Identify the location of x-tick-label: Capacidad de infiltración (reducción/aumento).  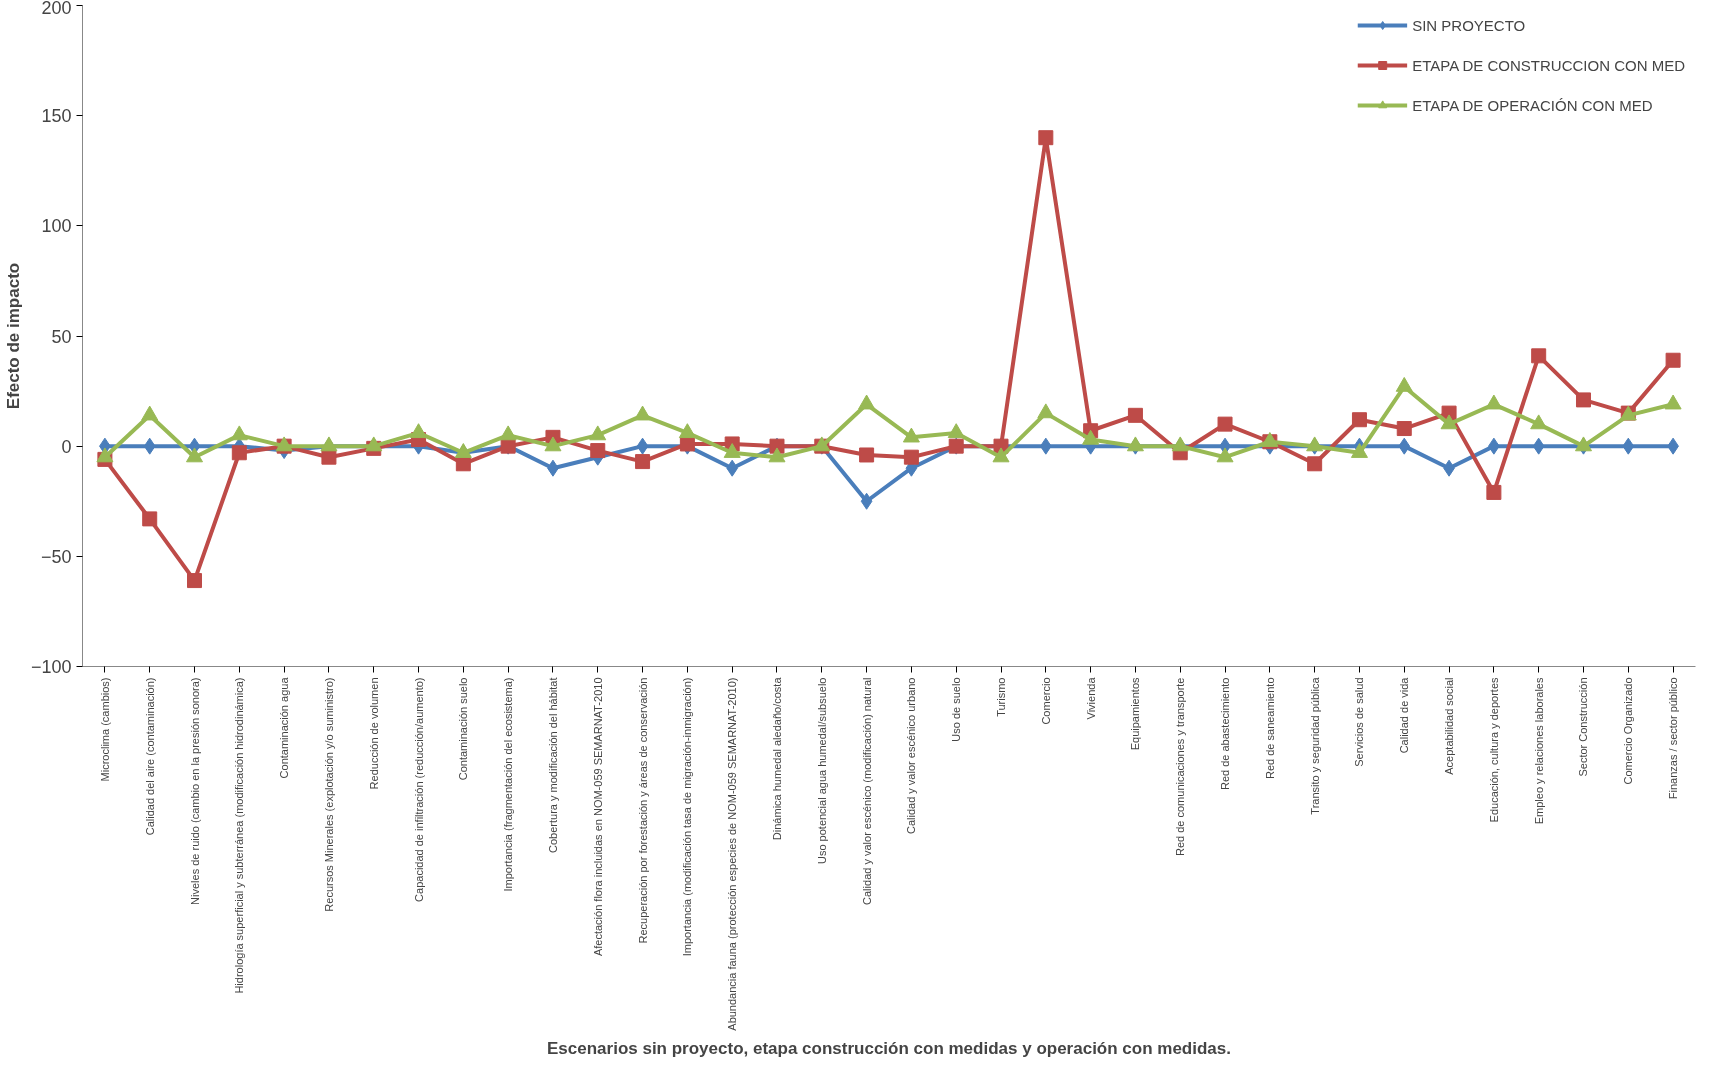
(418, 789).